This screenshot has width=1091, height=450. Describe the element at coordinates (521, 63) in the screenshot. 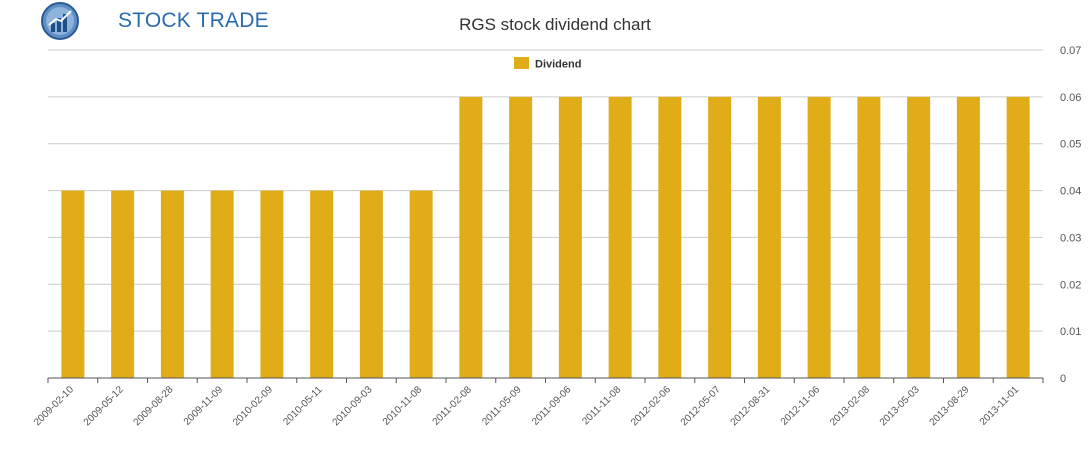

I see `legend-swatch` at that location.